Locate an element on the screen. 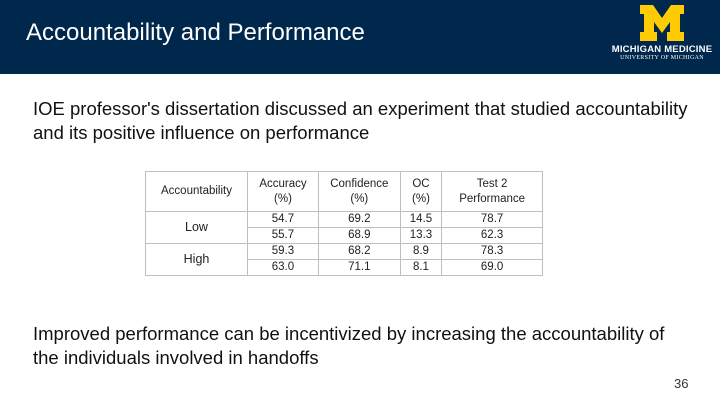 This screenshot has height=405, width=720. group-label-high: High is located at coordinates (196, 259).